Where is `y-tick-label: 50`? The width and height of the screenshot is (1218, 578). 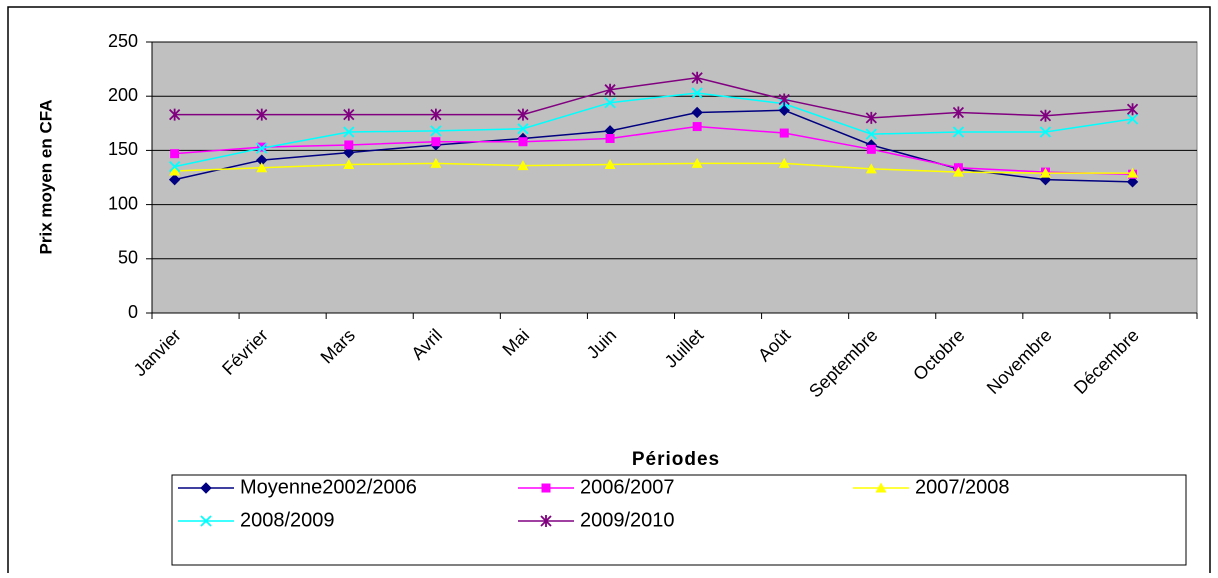
y-tick-label: 50 is located at coordinates (128, 258).